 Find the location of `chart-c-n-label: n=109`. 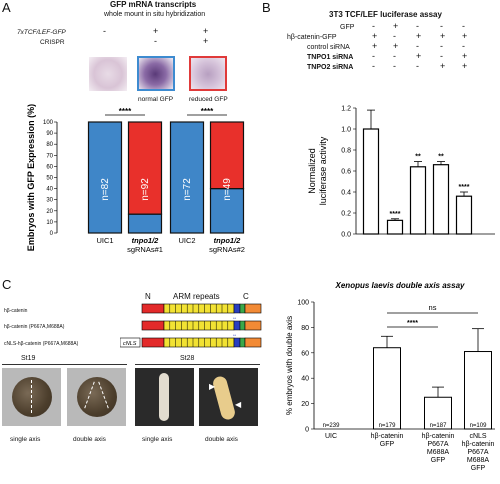

chart-c-n-label: n=109 is located at coordinates (479, 426).